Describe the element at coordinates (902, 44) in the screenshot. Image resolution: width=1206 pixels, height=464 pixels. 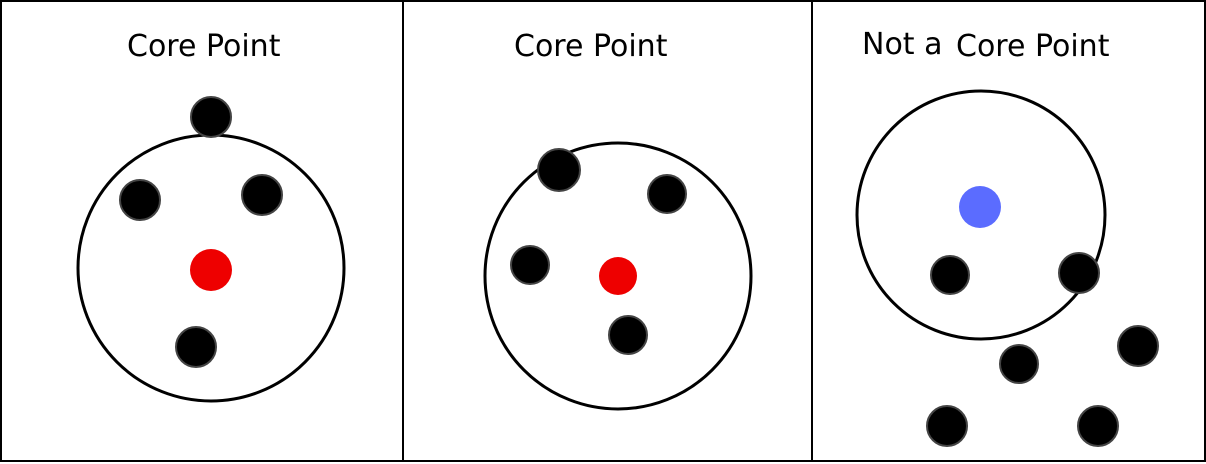
I see `panel-3-title-prefix: Not a` at that location.